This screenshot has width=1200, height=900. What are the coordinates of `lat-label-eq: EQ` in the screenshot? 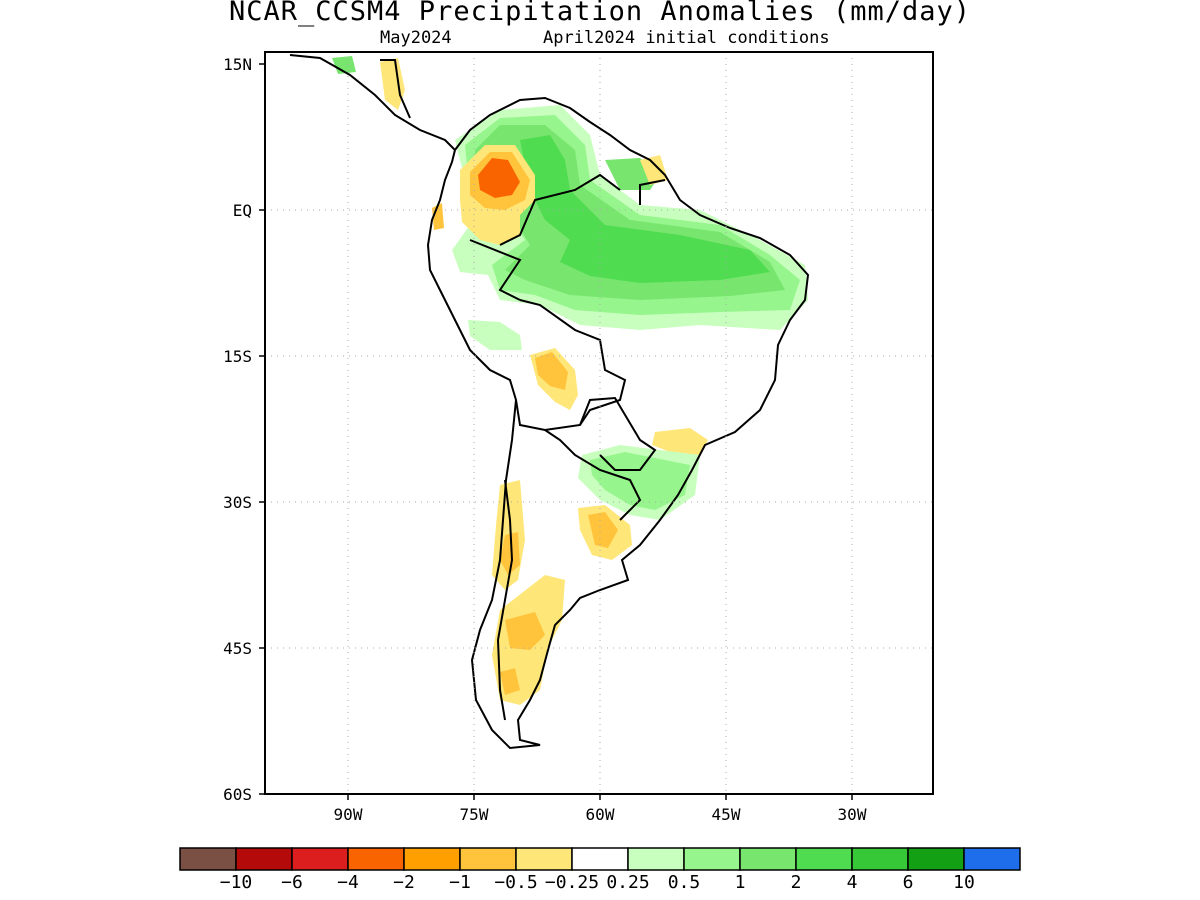 It's located at (242, 210).